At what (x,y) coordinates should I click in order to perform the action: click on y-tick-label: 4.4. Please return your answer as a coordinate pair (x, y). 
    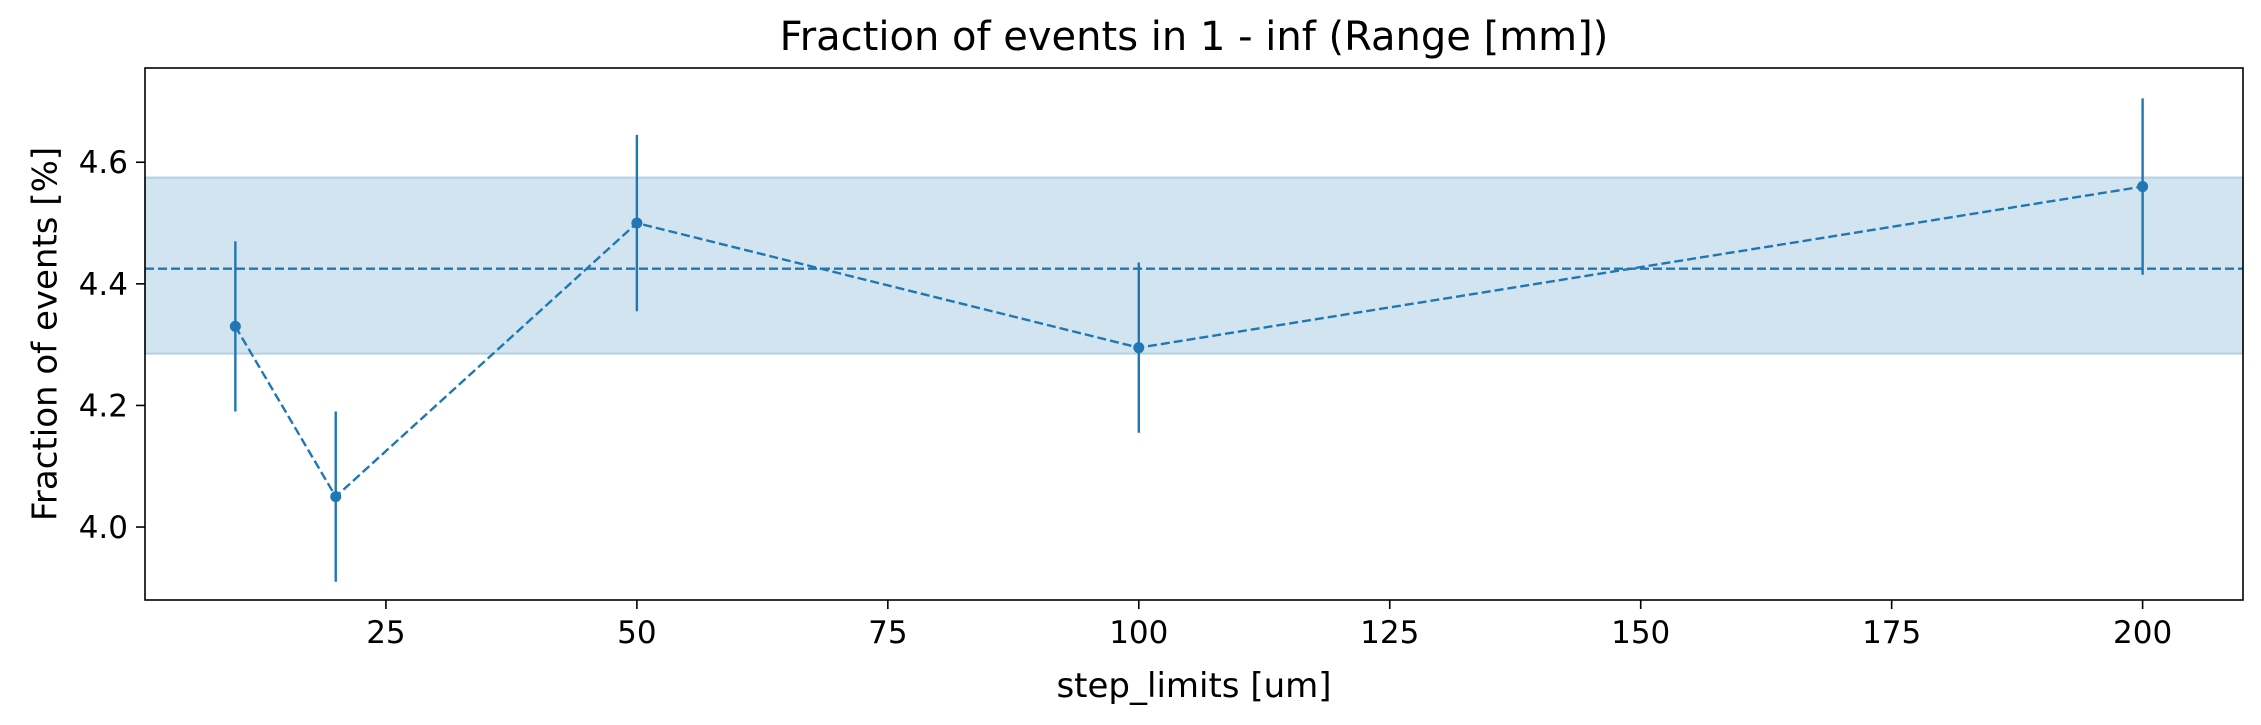
    Looking at the image, I should click on (103, 285).